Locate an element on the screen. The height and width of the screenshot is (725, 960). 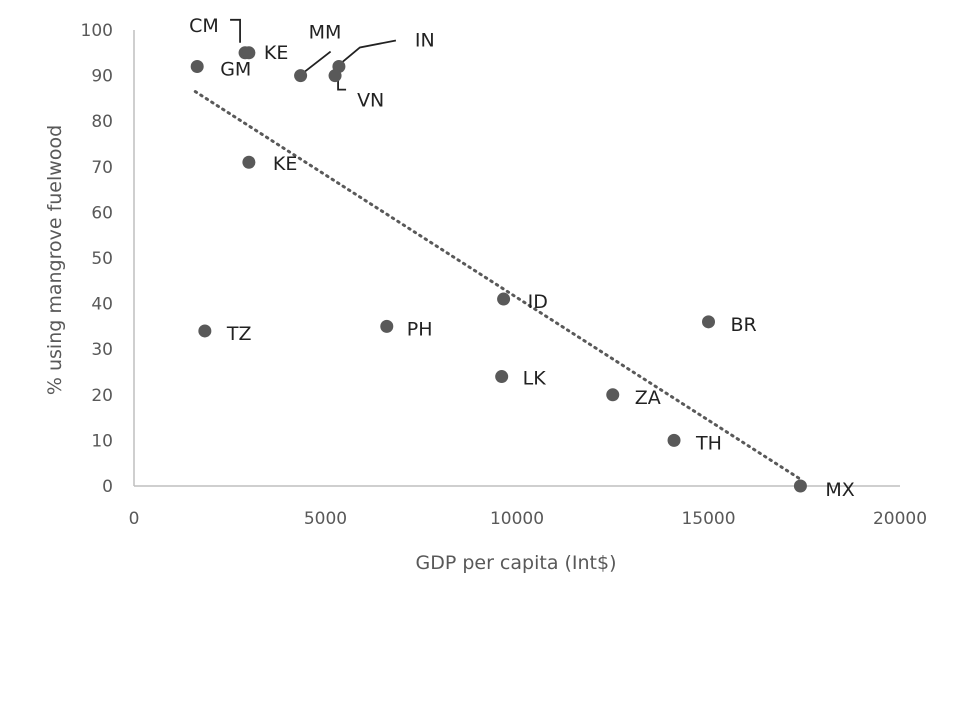
y-tick-label: 90 is located at coordinates (102, 77).